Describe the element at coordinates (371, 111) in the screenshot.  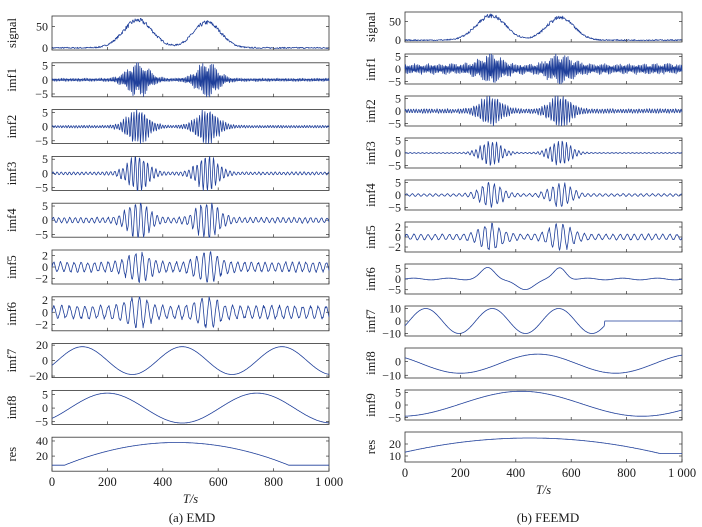
I see `panel-label-imf2: imf2` at that location.